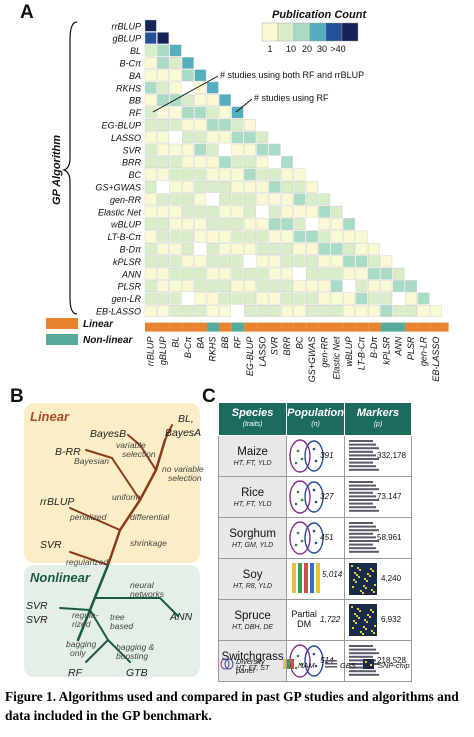 This screenshot has width=474, height=737. I want to click on colorbar-swatch, so click(318, 32).